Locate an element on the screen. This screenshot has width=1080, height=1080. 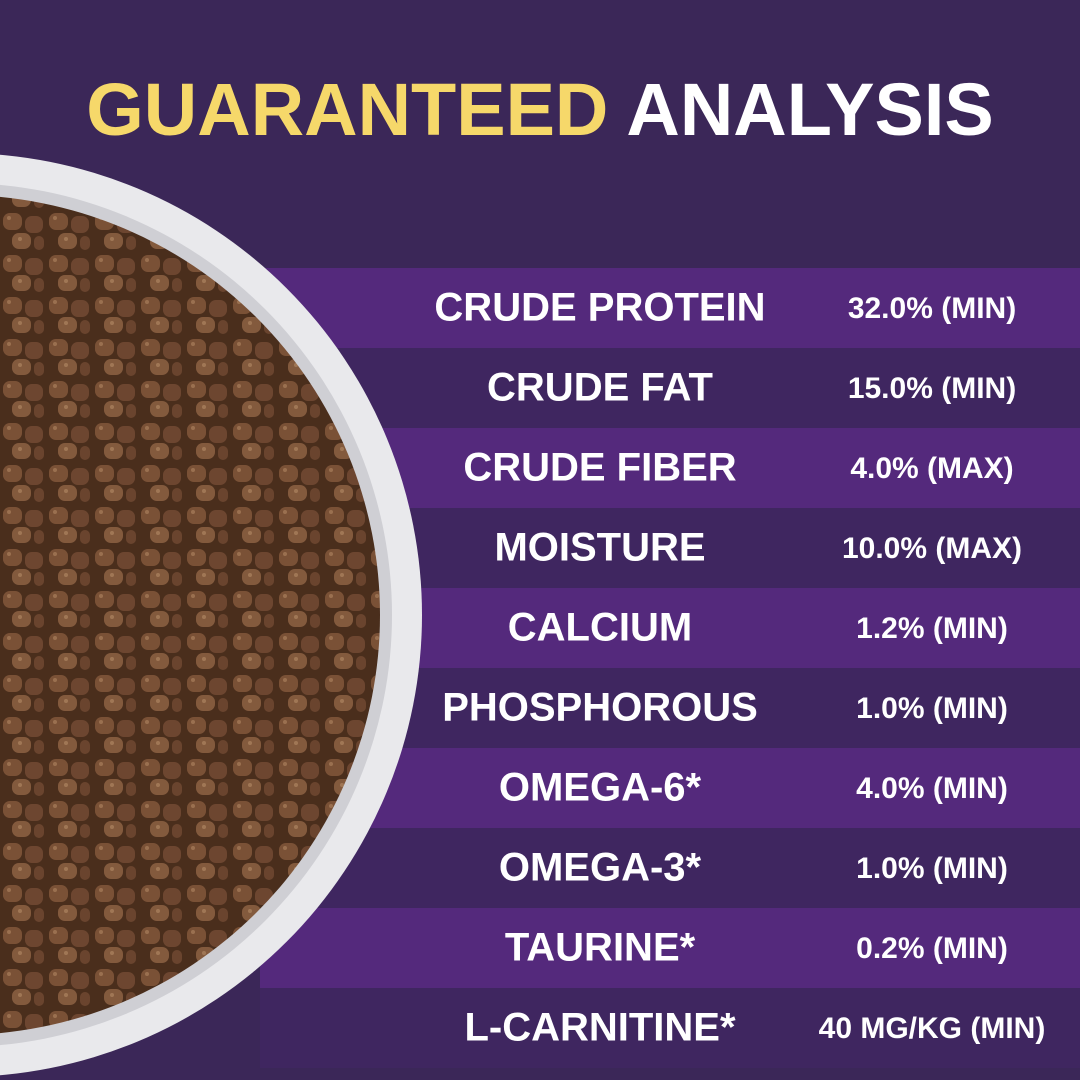
nutrient-value: 4.0% (MAX) is located at coordinates (931, 468).